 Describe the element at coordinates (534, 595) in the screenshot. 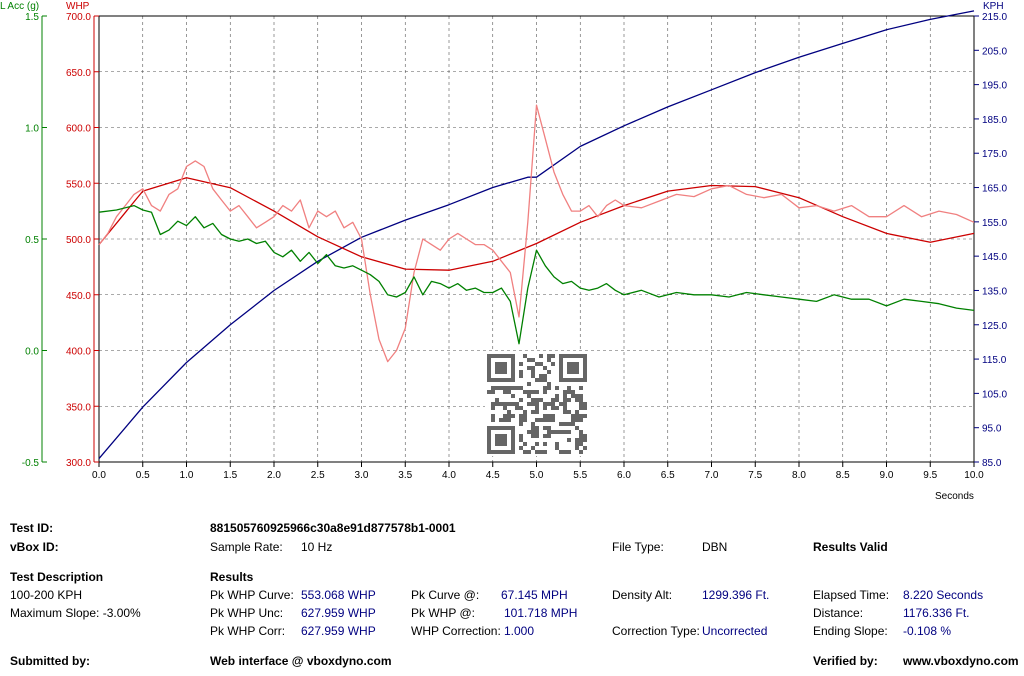

I see `pk-curve-at-value: 67.145 MPH` at that location.